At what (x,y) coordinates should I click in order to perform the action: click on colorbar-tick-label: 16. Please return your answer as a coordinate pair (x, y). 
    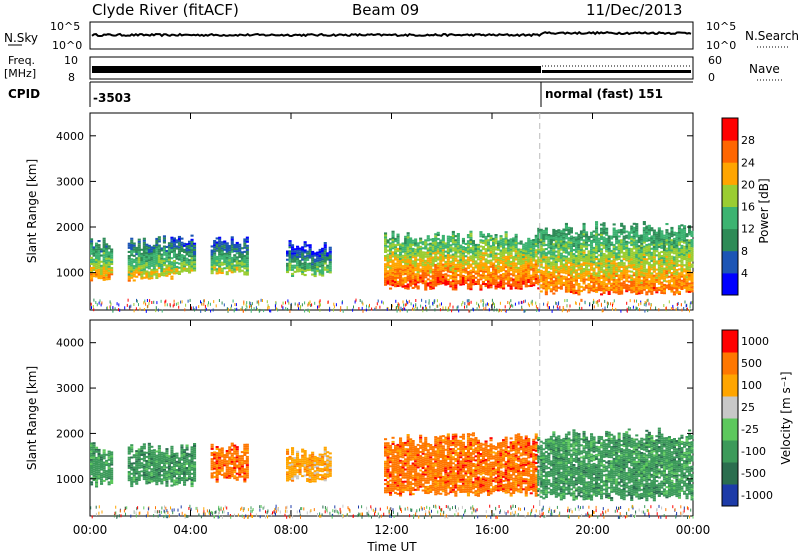
    Looking at the image, I should click on (748, 207).